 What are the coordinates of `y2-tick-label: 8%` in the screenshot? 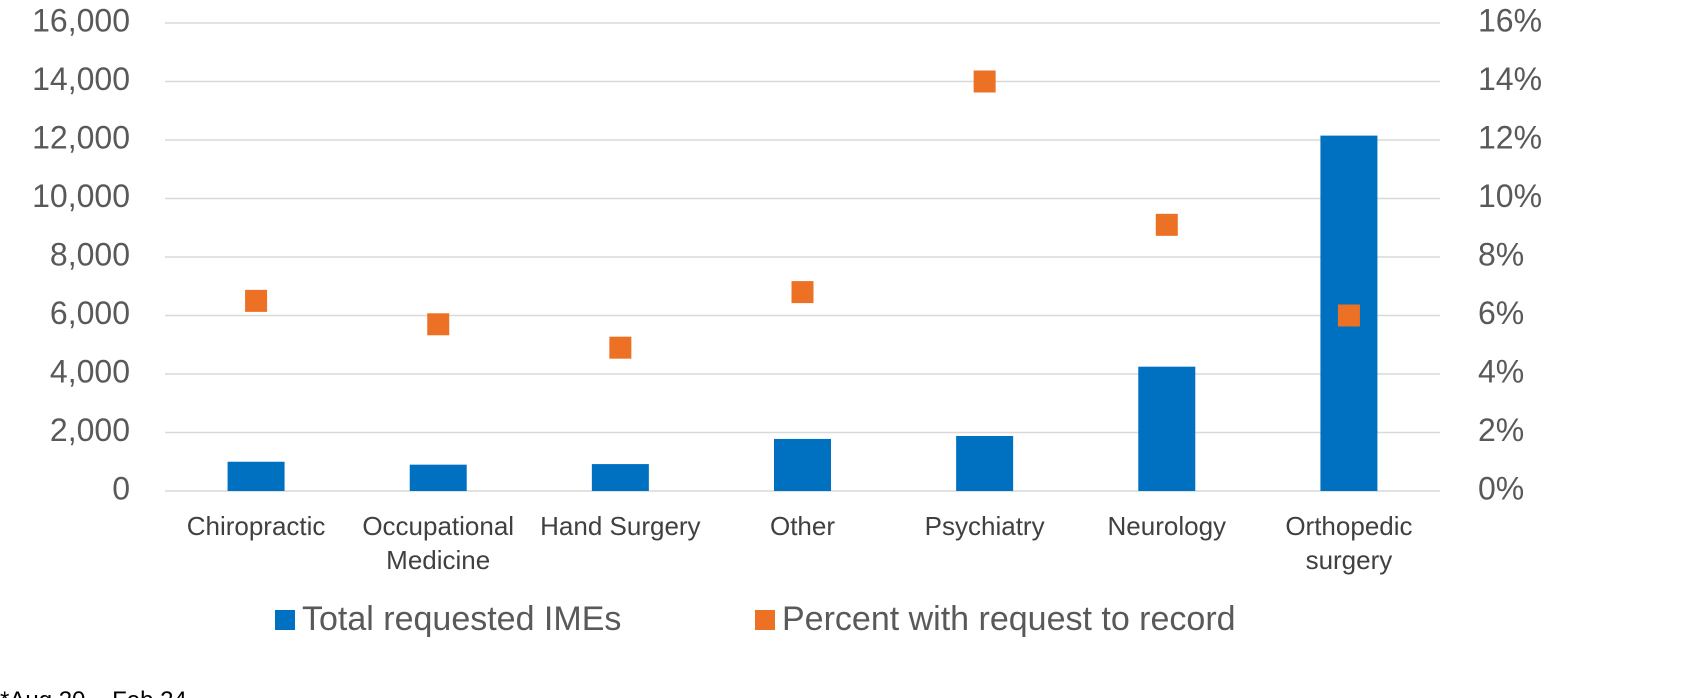 It's located at (1501, 254).